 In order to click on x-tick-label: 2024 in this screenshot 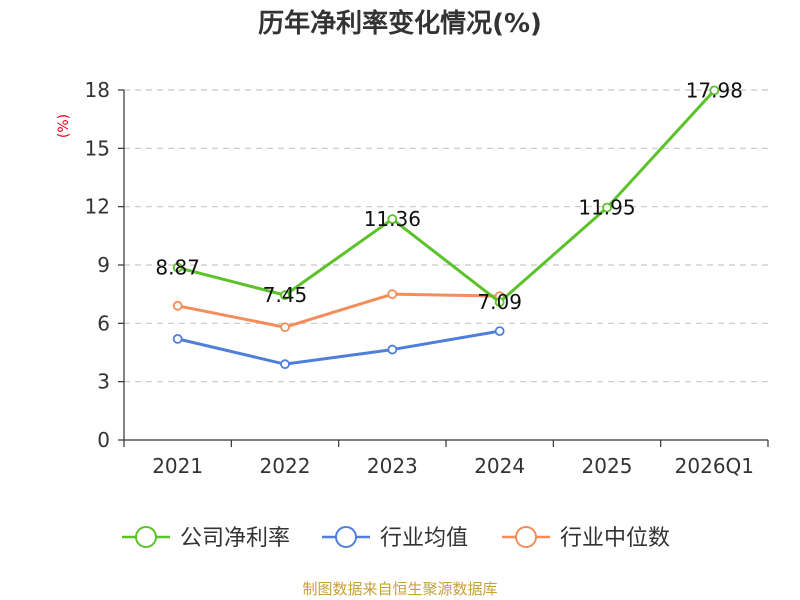, I will do `click(499, 466)`.